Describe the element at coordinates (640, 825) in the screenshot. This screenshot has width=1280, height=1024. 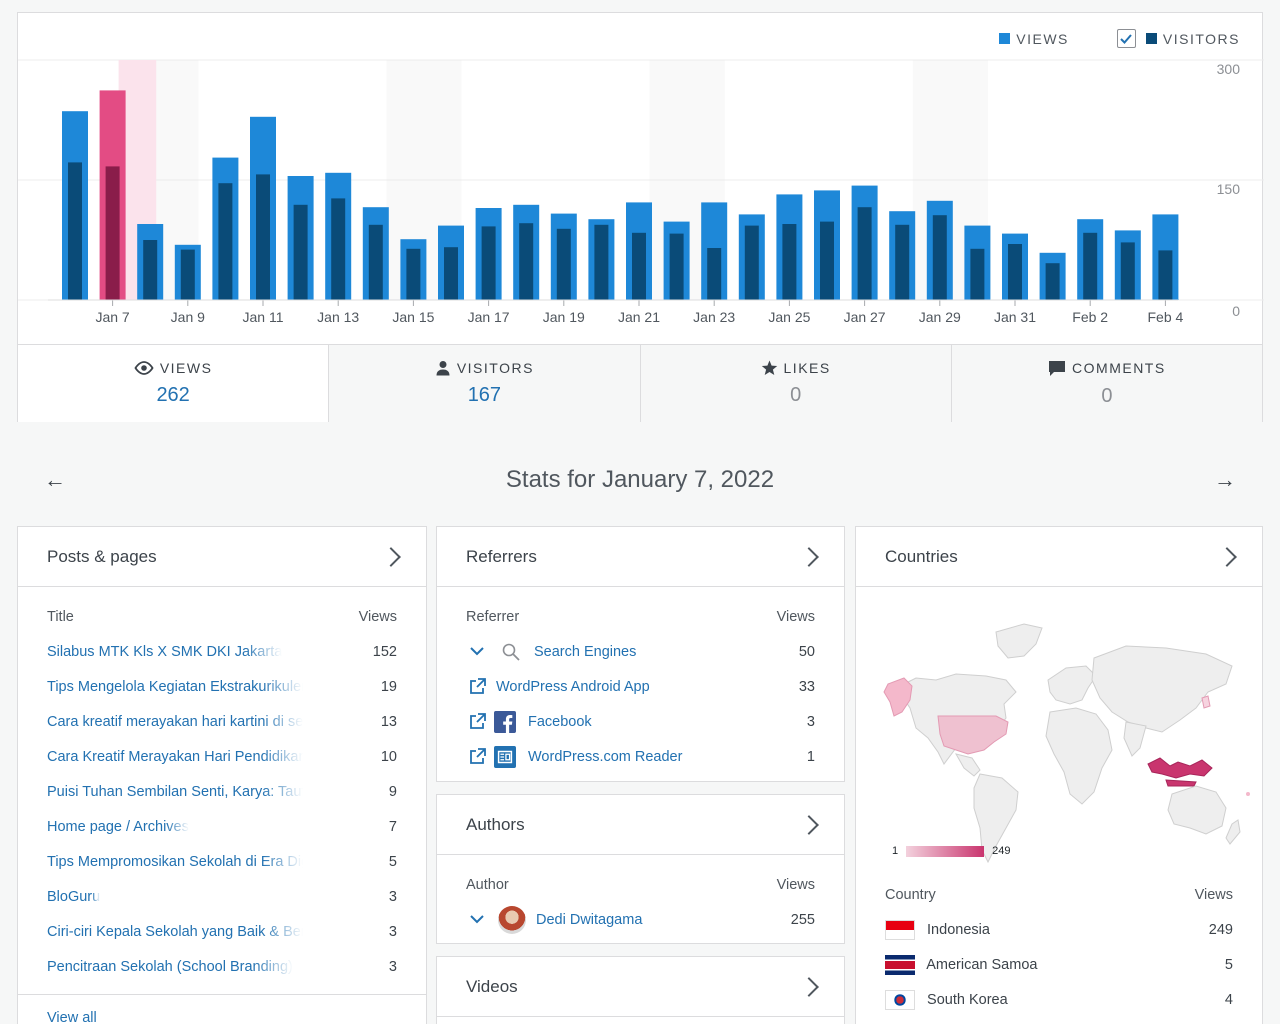
I see `authors-header: Authors` at that location.